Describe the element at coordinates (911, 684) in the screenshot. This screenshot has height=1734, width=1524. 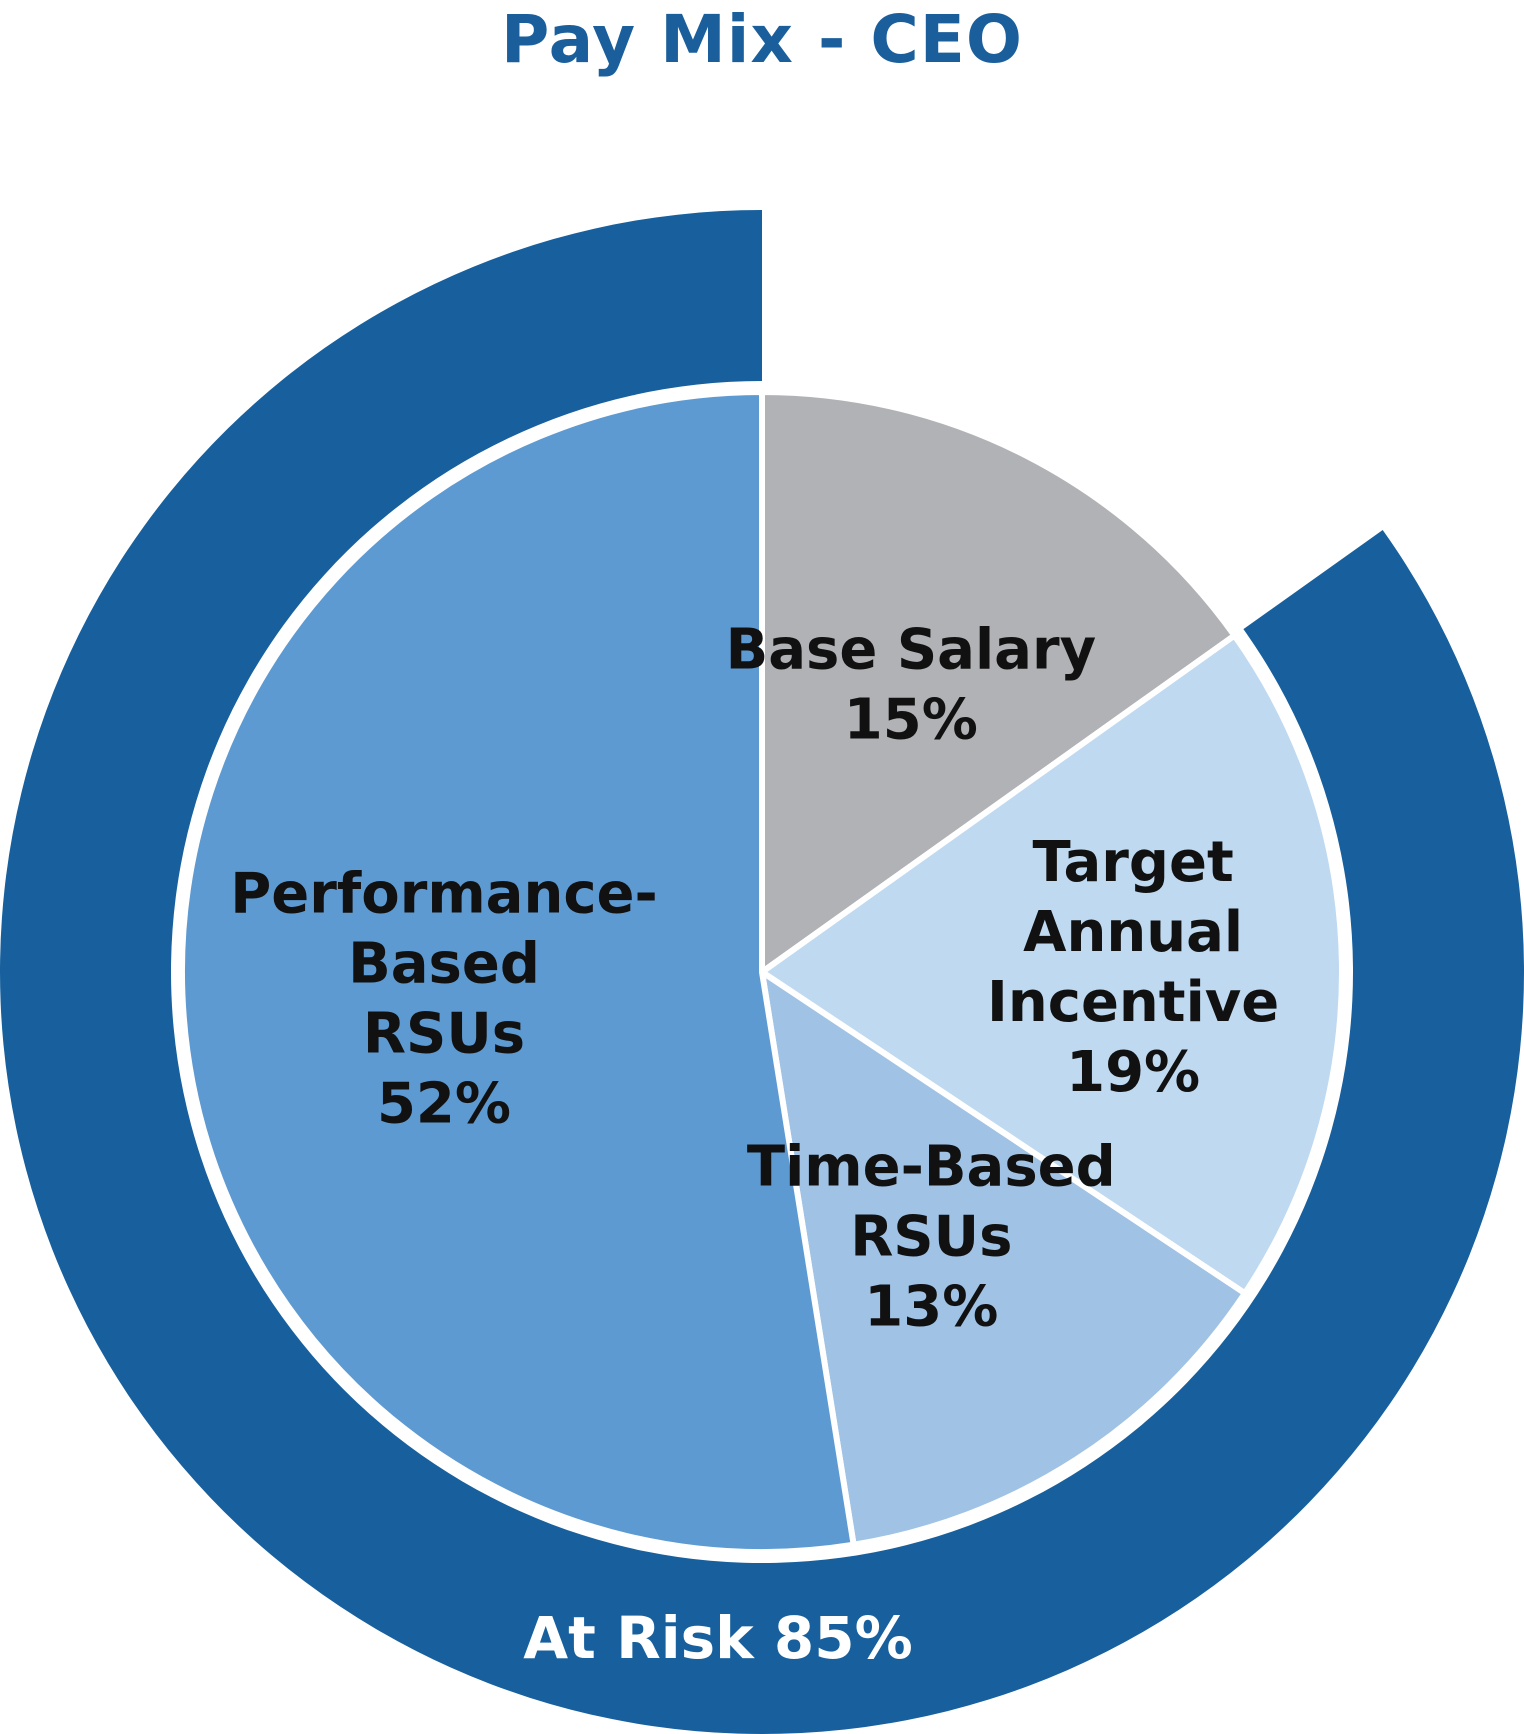
I see `slice-label-1: Base Salary 15%` at that location.